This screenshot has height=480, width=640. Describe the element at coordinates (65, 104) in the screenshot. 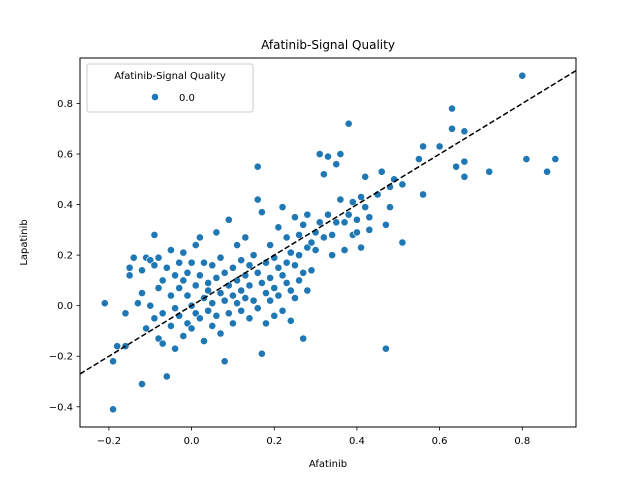

I see `y-tick-label: 0.8` at that location.